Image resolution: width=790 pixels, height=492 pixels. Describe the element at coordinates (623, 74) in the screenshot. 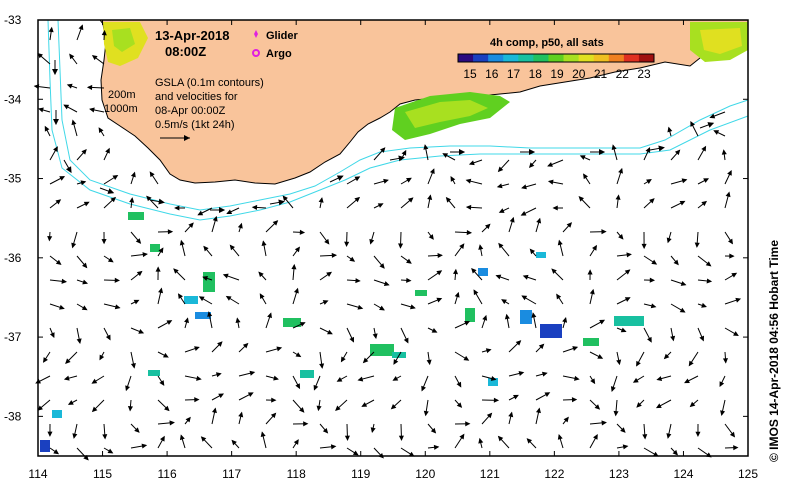

I see `colorbar-tick-label: 22` at that location.